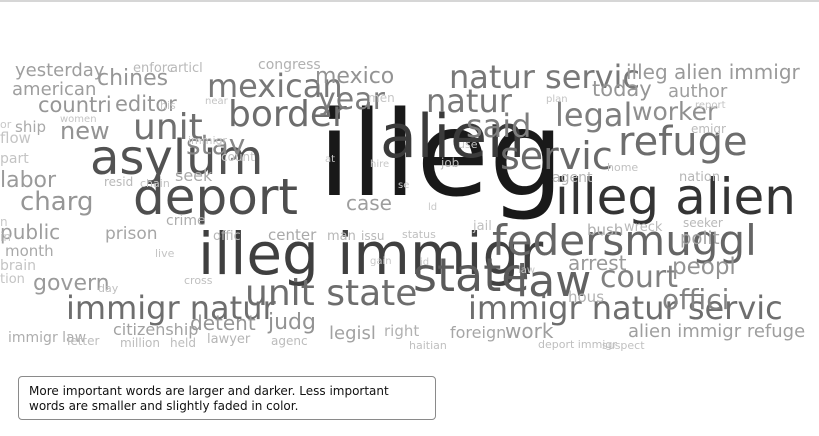  Describe the element at coordinates (402, 331) in the screenshot. I see `cloud-word: right` at that location.